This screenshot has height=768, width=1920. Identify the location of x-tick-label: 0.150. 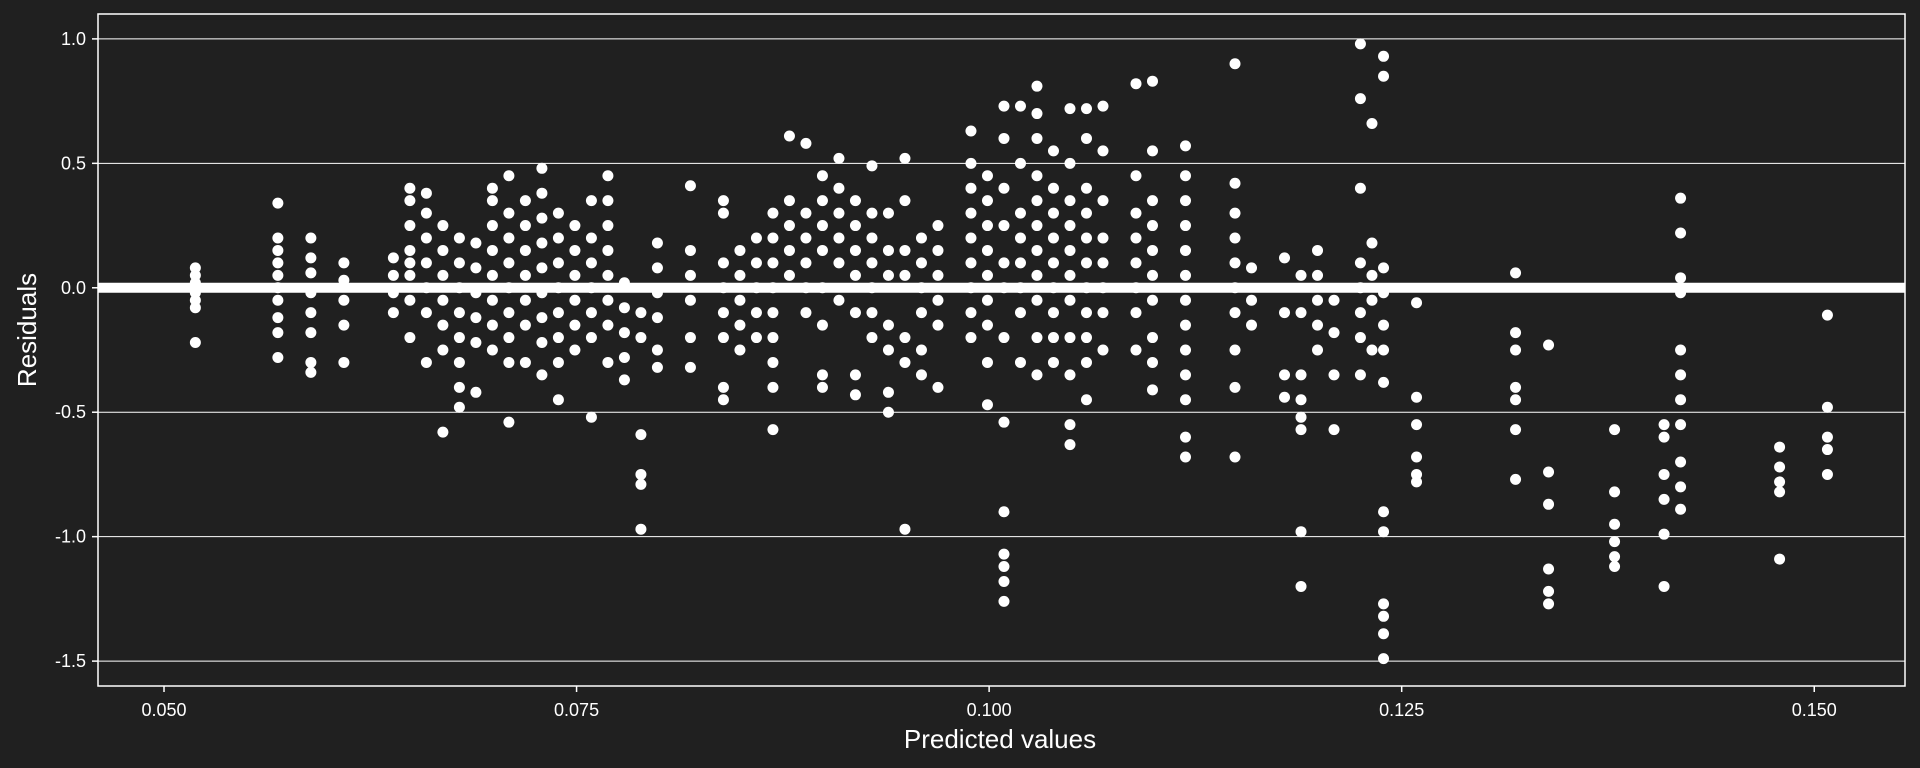
(1814, 710).